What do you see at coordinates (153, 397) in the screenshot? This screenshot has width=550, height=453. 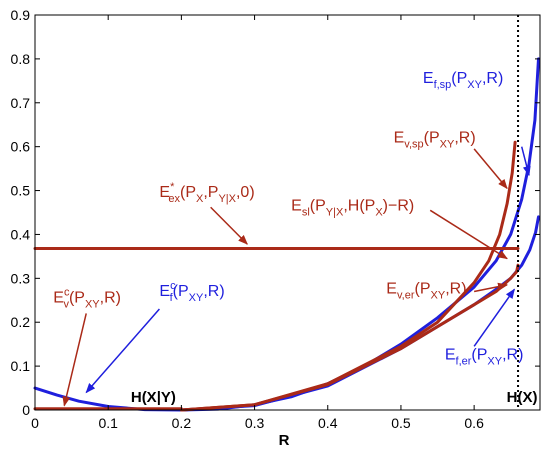 I see `hxy-label: H(X|Y)` at bounding box center [153, 397].